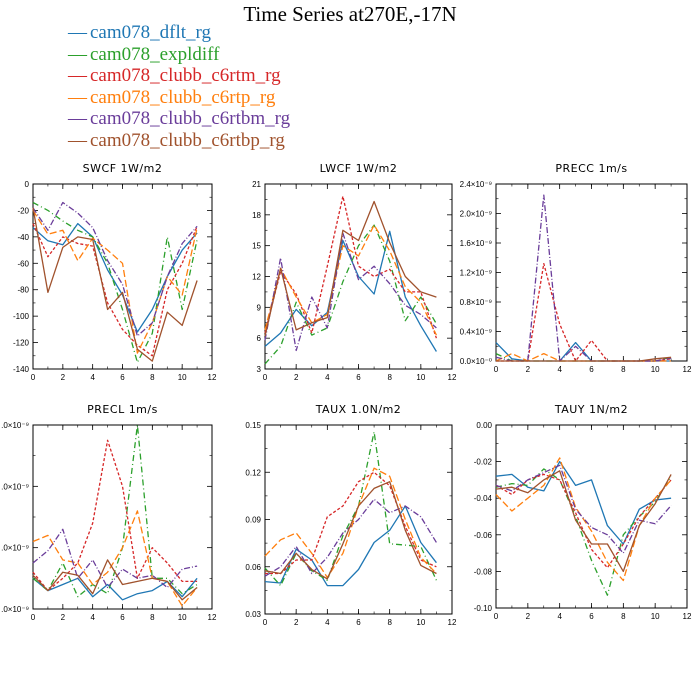  I want to click on y-tick-label: 0.06, so click(253, 567).